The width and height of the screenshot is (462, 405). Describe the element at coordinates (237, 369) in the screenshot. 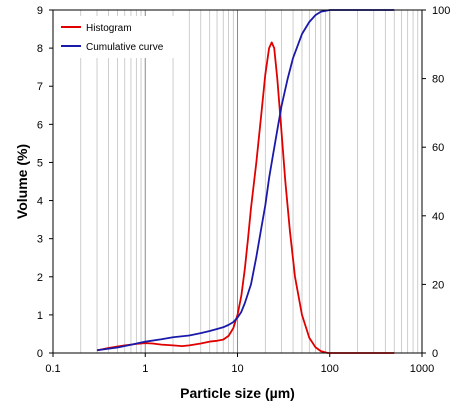

I see `x-tick-label: 10` at that location.